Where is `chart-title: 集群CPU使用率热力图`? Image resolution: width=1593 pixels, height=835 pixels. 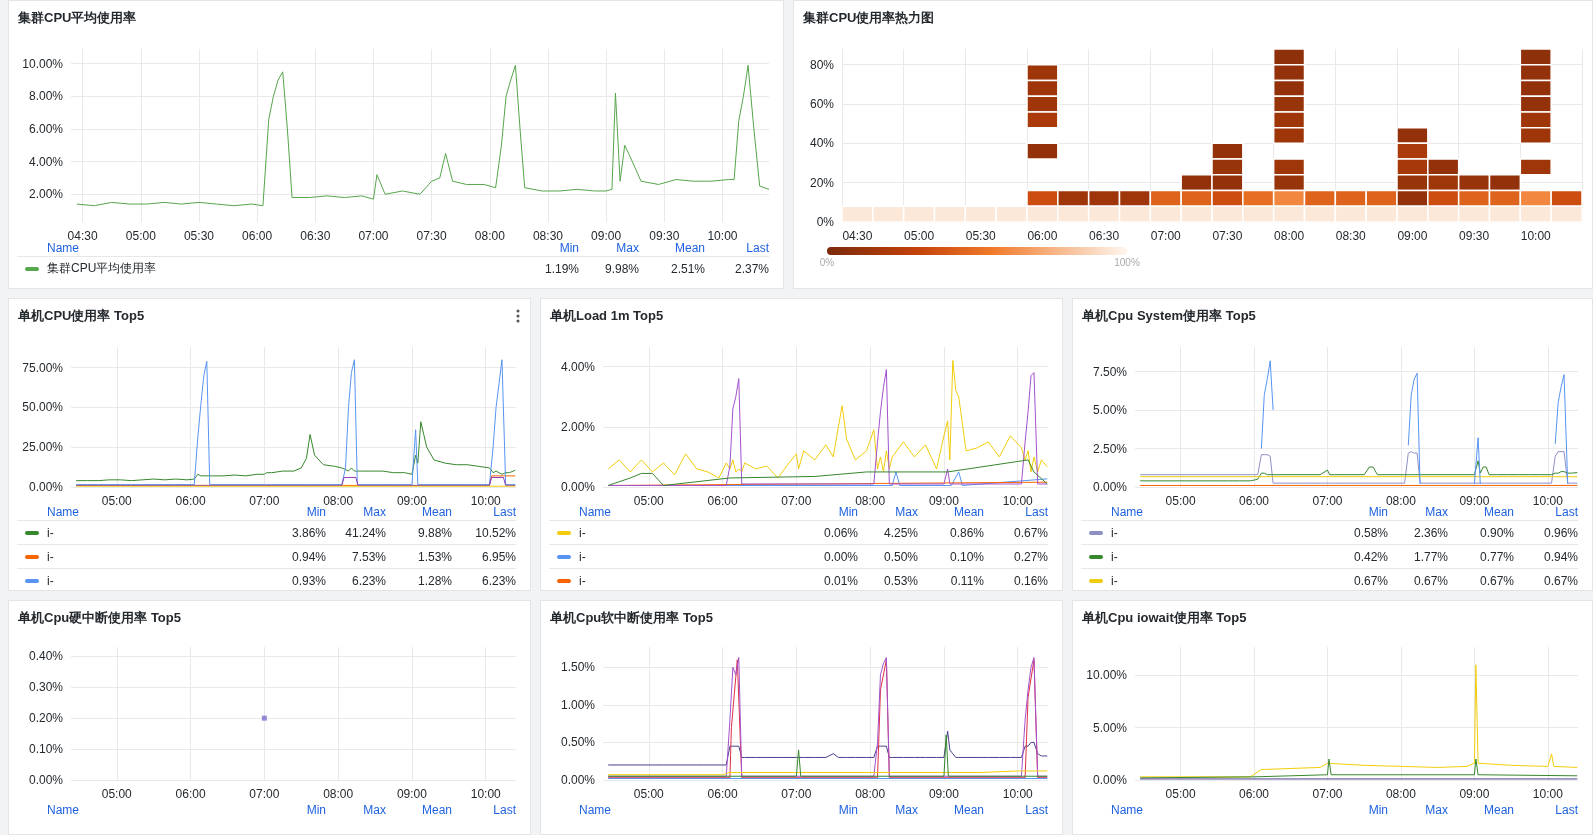 chart-title: 集群CPU使用率热力图 is located at coordinates (869, 18).